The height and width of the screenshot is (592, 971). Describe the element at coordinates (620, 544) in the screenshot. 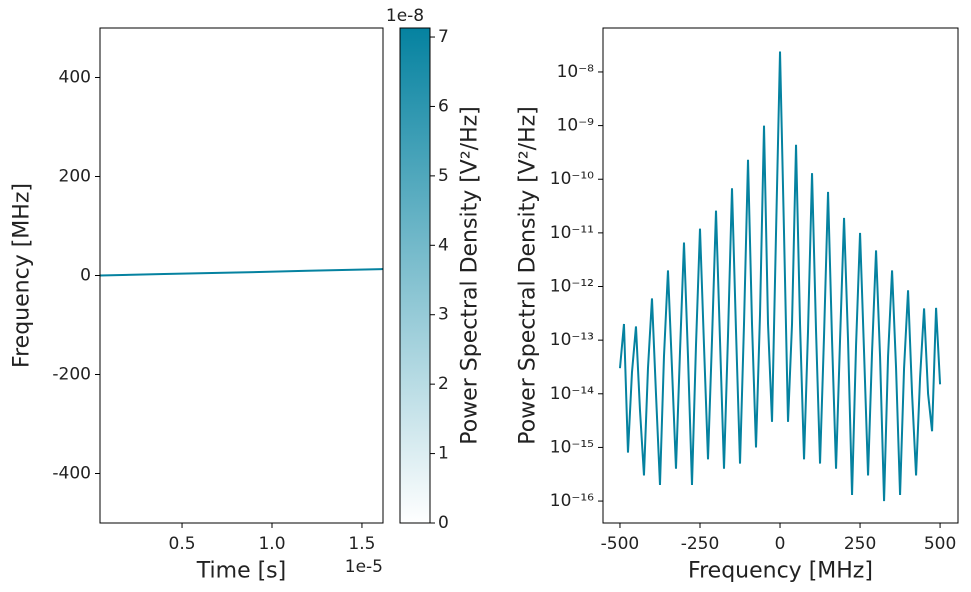

I see `x-tick-label: -500` at that location.